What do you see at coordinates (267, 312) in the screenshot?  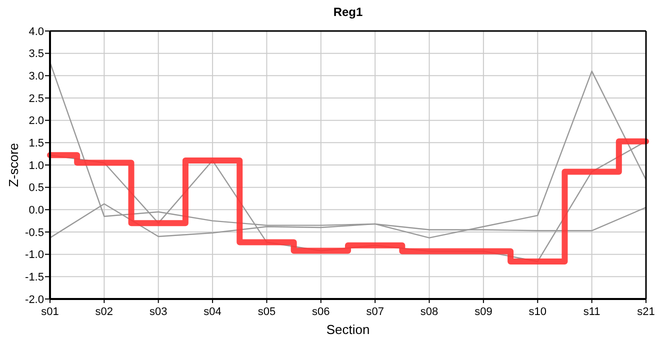 I see `x-tick-label: s05` at bounding box center [267, 312].